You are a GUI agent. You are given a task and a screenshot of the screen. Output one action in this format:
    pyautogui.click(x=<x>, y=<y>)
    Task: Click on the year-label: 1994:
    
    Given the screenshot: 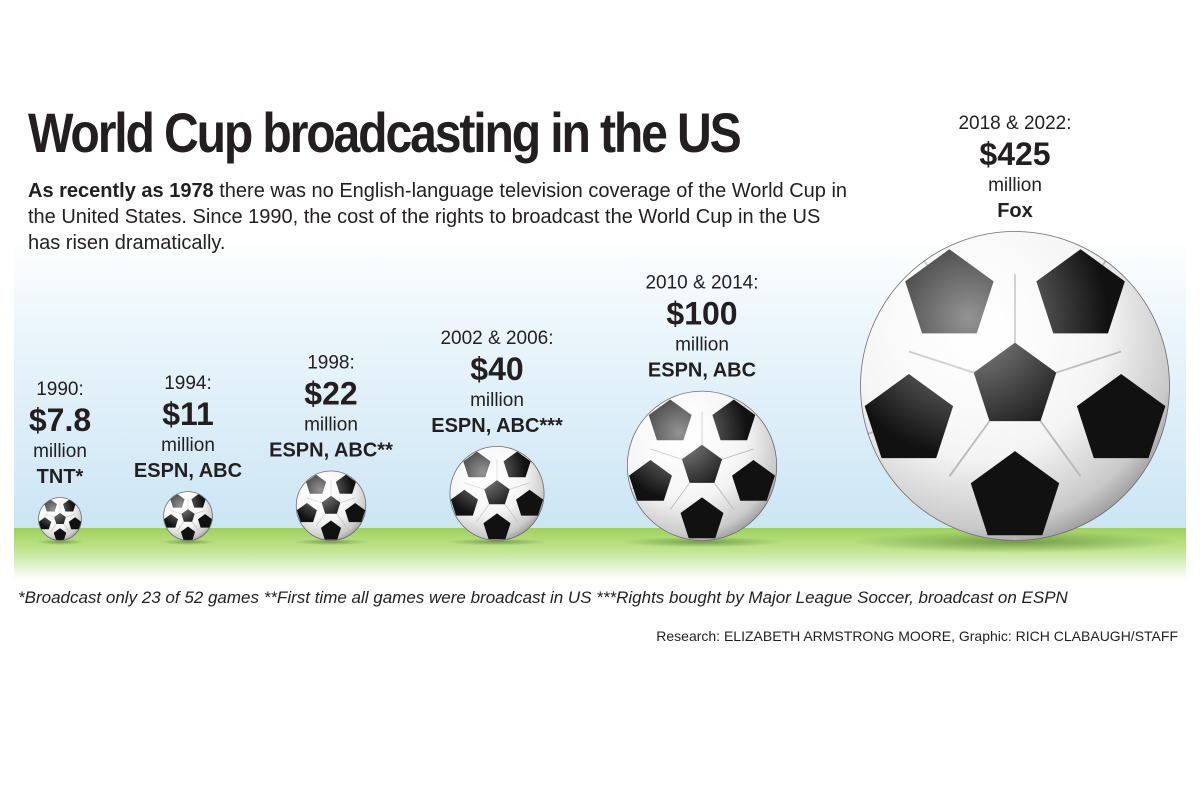 What is the action you would take?
    pyautogui.click(x=188, y=383)
    